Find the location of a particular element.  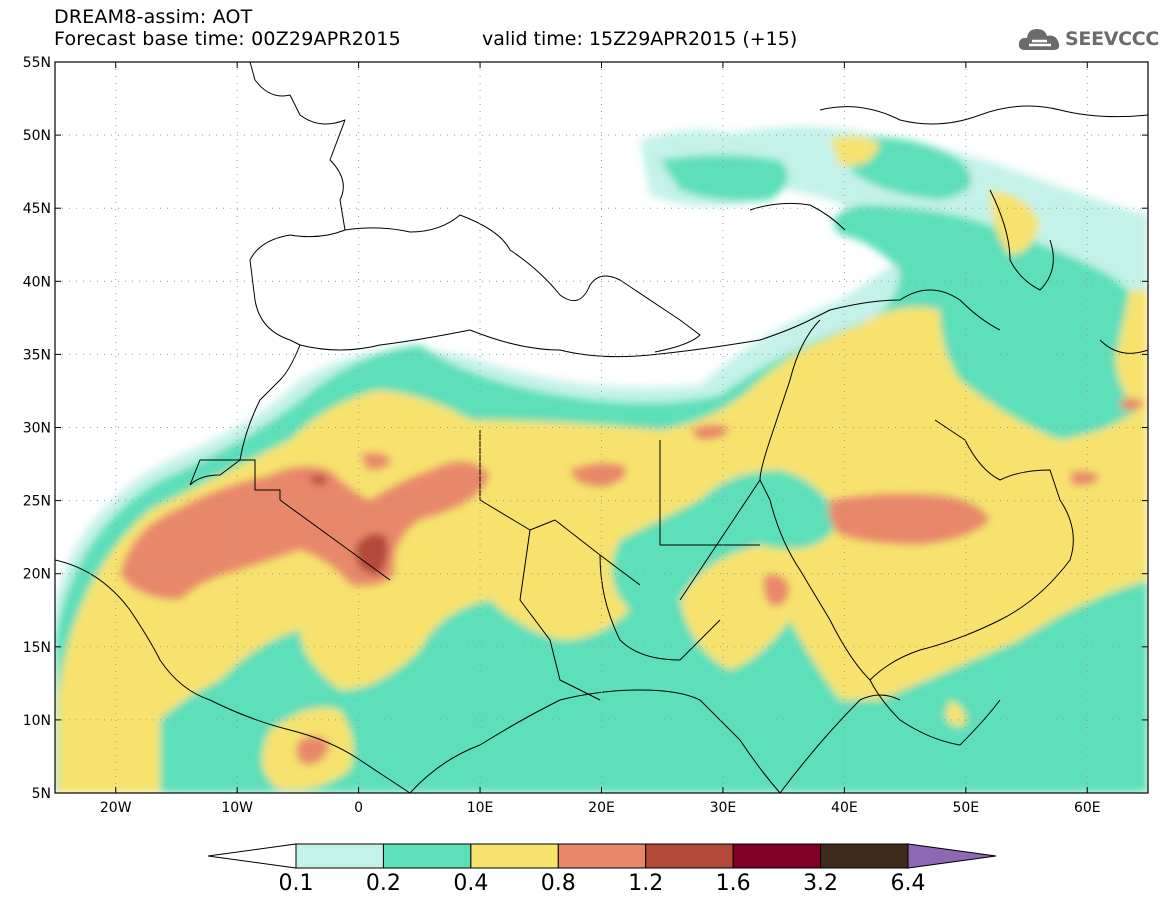

lon-tick-label: 40E is located at coordinates (844, 808).